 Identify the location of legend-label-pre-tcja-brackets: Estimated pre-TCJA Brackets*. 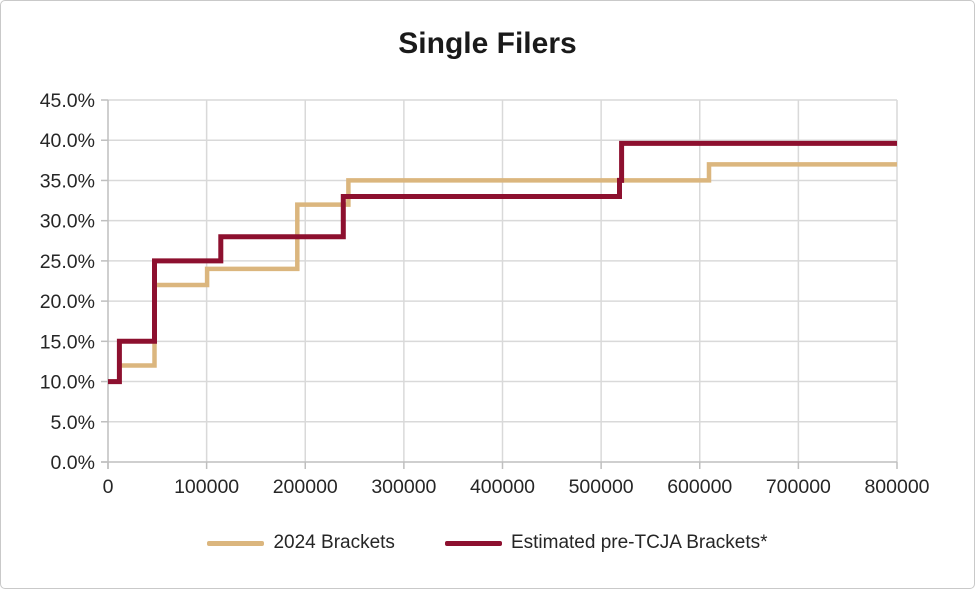
(639, 542).